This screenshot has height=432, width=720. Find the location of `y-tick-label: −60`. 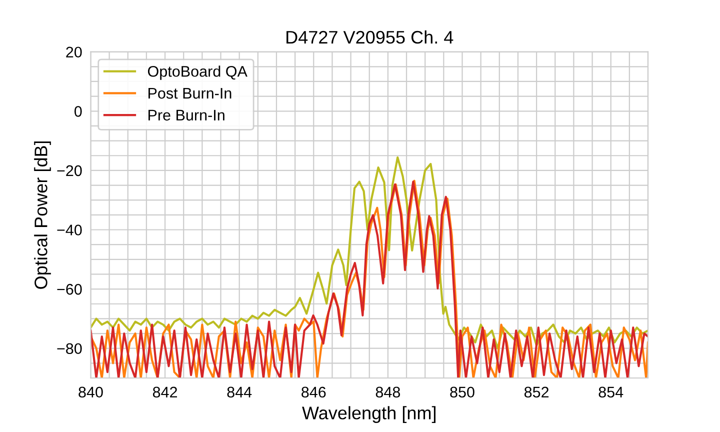

y-tick-label: −60 is located at coordinates (69, 289).